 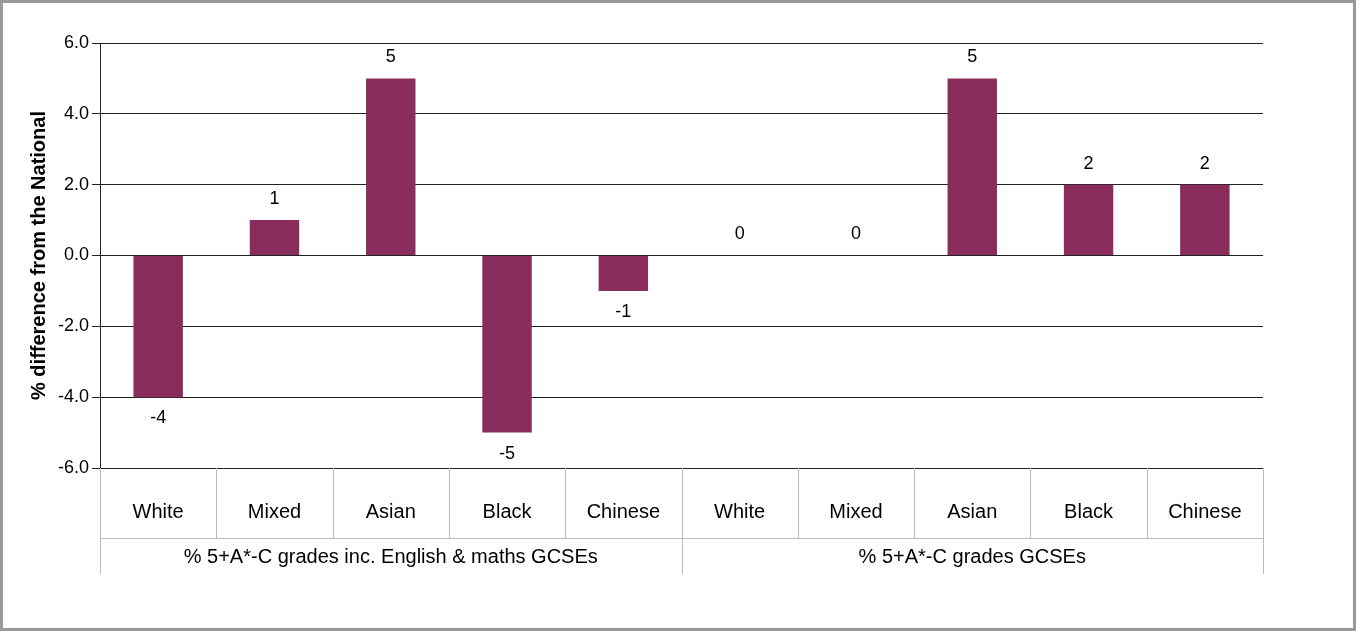 What do you see at coordinates (274, 198) in the screenshot?
I see `data-label: 1` at bounding box center [274, 198].